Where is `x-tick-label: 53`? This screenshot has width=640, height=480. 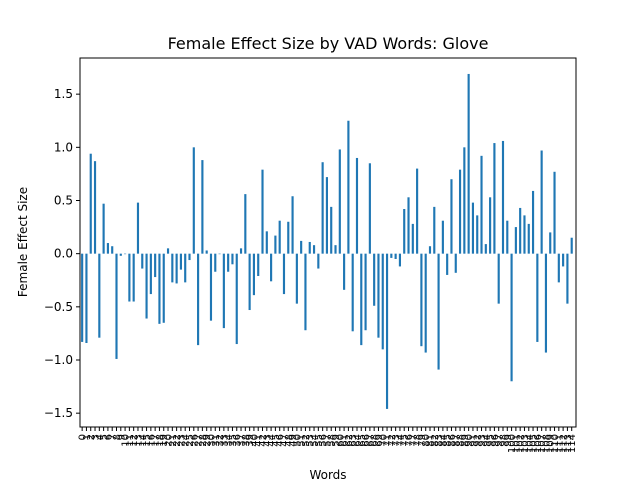
x-tick-label: 53 is located at coordinates (310, 440).